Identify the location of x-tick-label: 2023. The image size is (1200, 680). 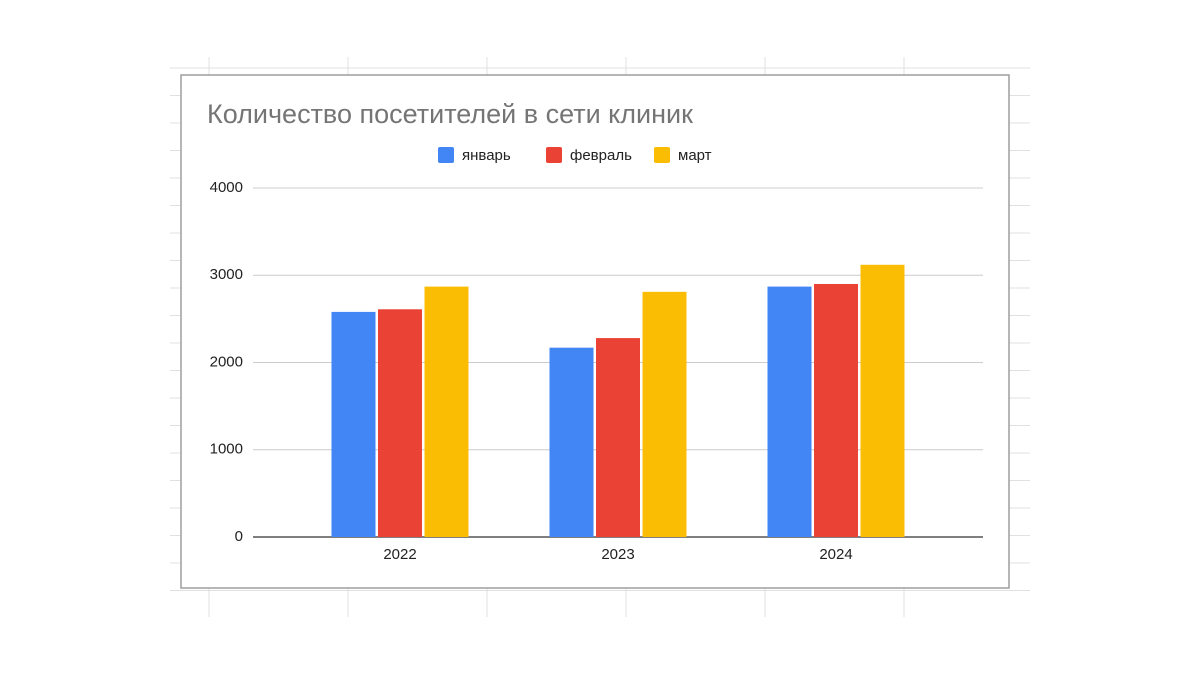
(617, 554).